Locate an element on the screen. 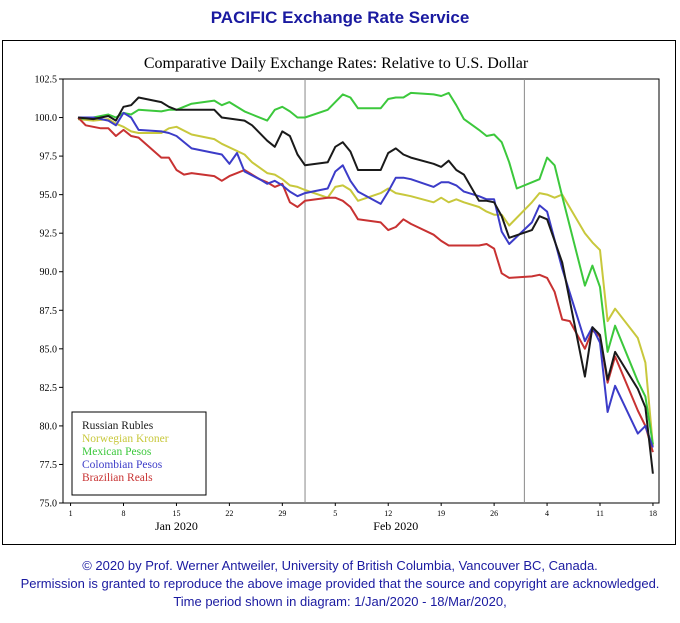 This screenshot has width=680, height=623. x-tick-label: 5 is located at coordinates (335, 513).